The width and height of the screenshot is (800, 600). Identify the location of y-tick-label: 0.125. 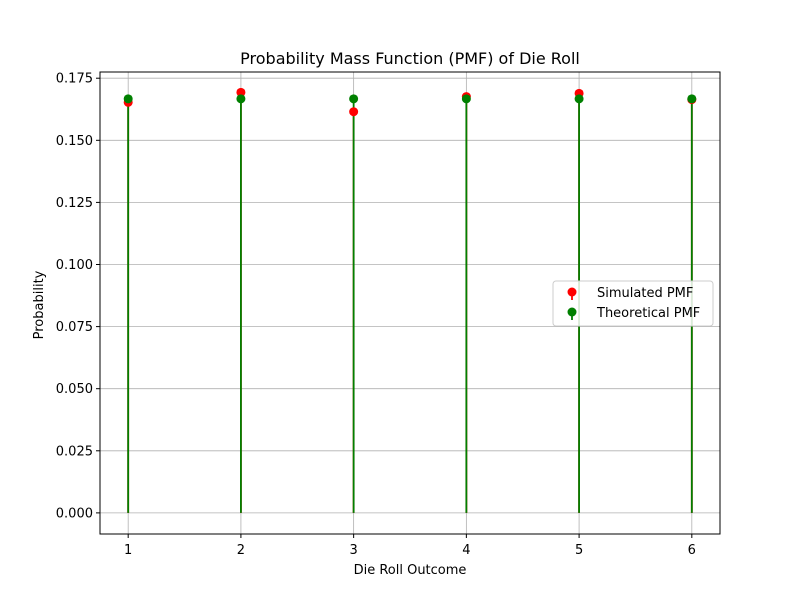
(74, 203).